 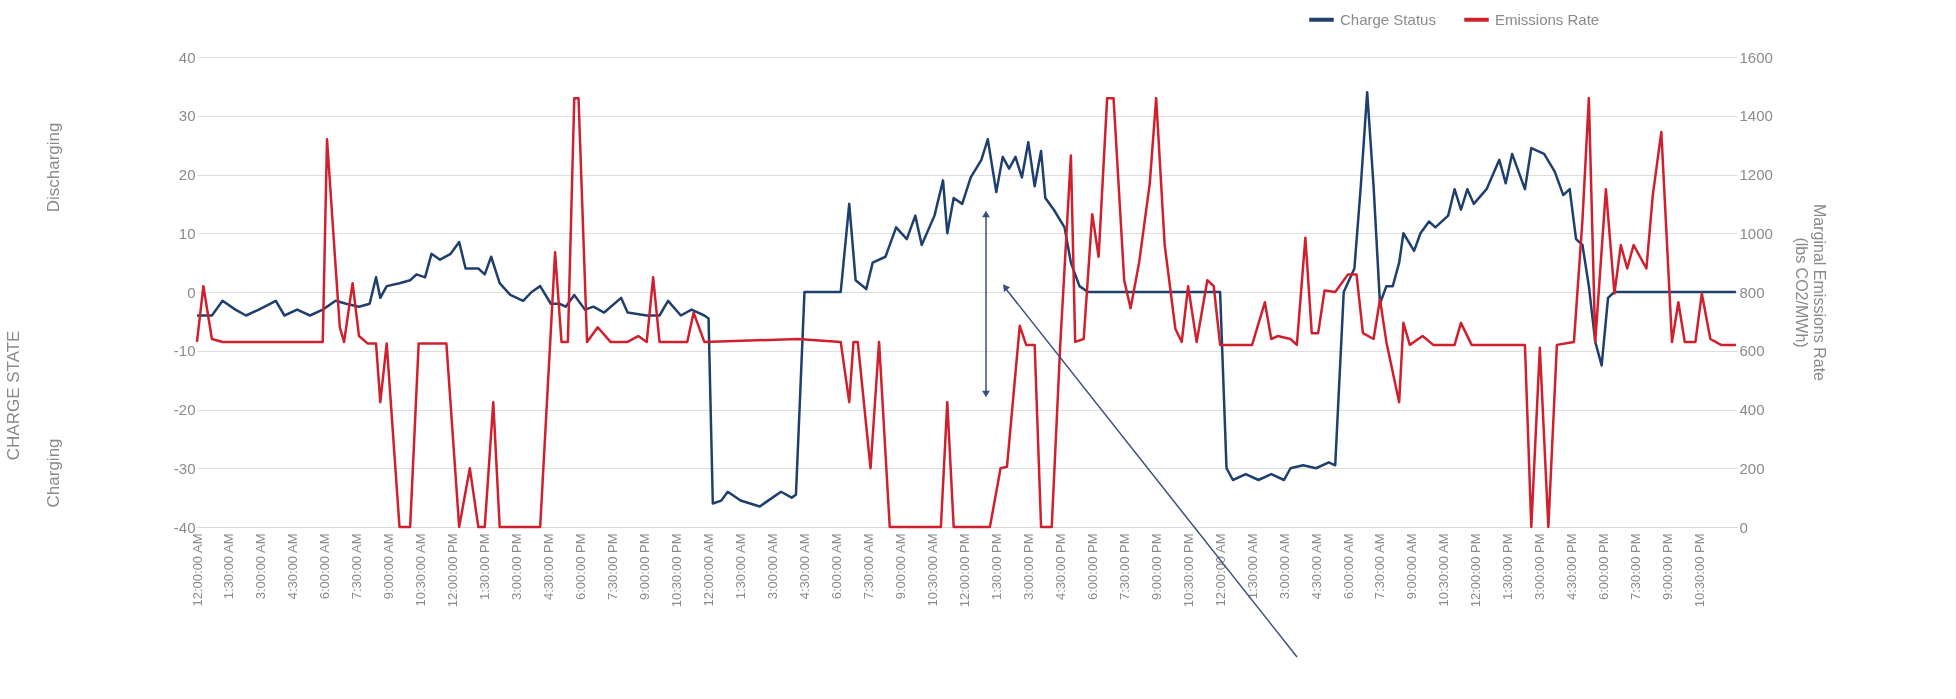 What do you see at coordinates (1810, 293) in the screenshot?
I see `y2-axis-title: Marginal Emissions Rate (lbs CO2/MWh)` at bounding box center [1810, 293].